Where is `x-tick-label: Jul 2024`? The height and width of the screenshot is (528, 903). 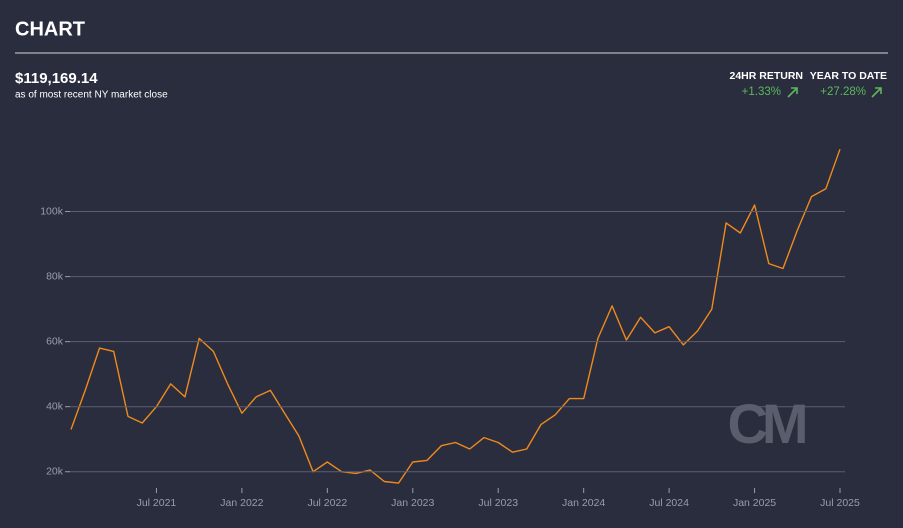 x-tick-label: Jul 2024 is located at coordinates (669, 503).